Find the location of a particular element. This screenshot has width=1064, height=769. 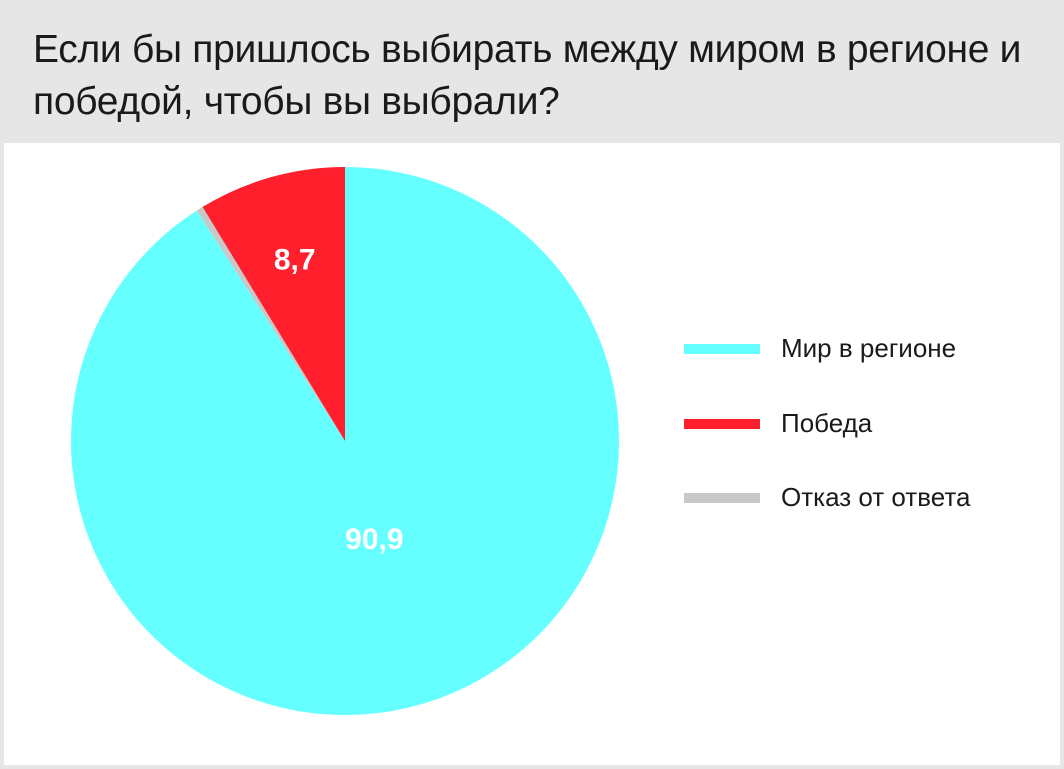

legend-item-refusal: Отказ от ответа is located at coordinates (854, 497).